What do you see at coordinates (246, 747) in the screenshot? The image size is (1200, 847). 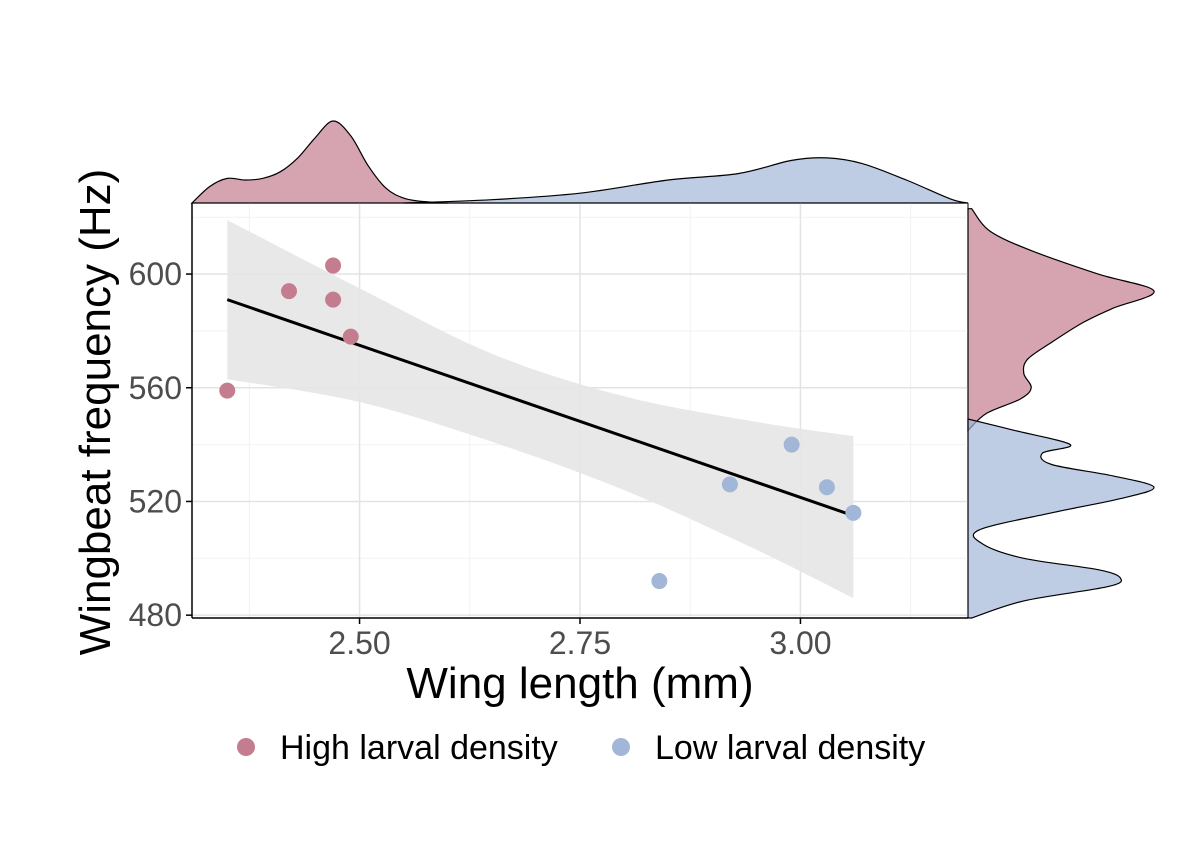 I see `legend-marker-high` at bounding box center [246, 747].